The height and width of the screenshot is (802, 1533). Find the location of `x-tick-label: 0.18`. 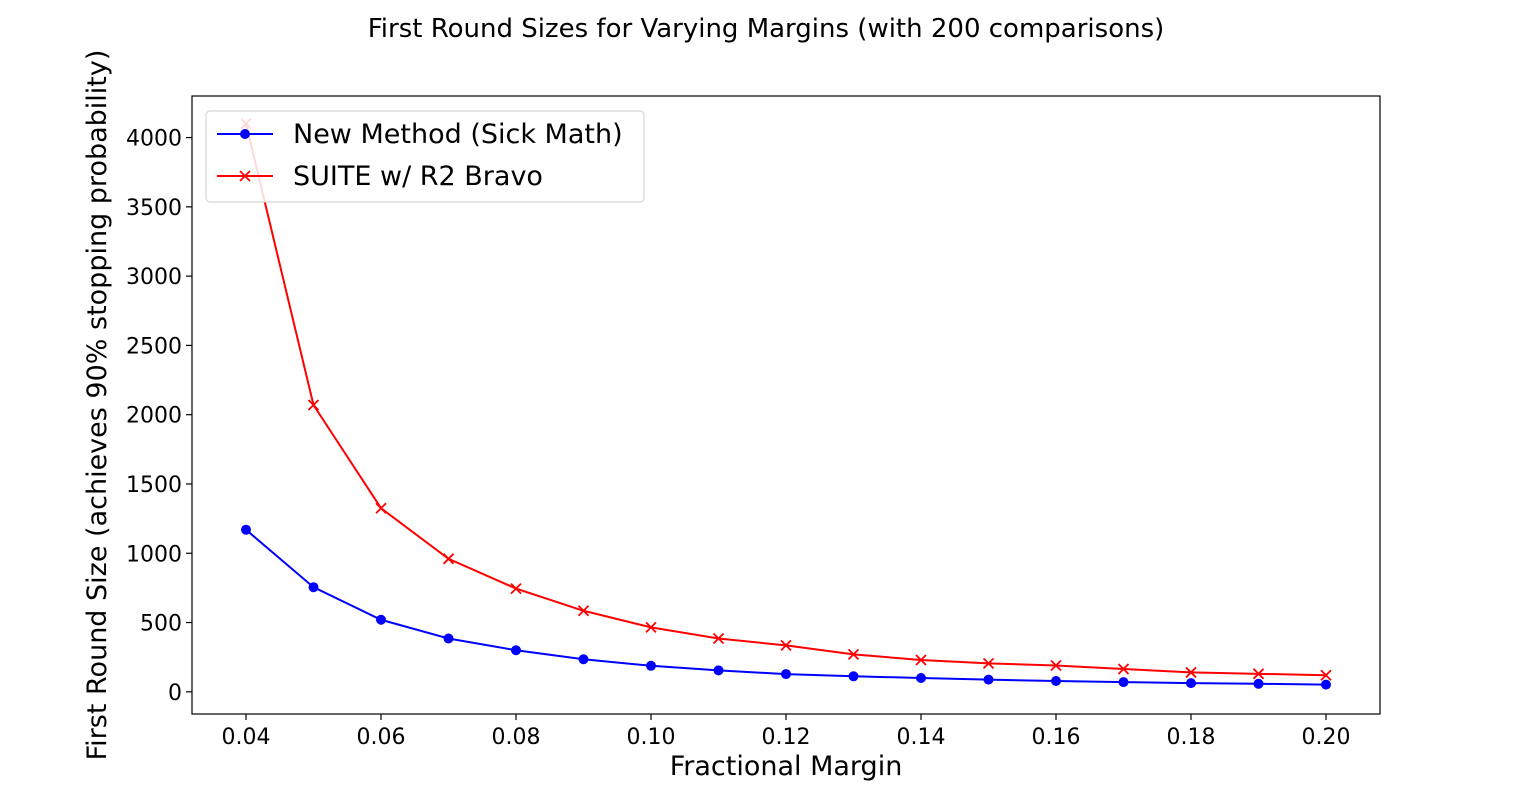

x-tick-label: 0.18 is located at coordinates (1191, 737).